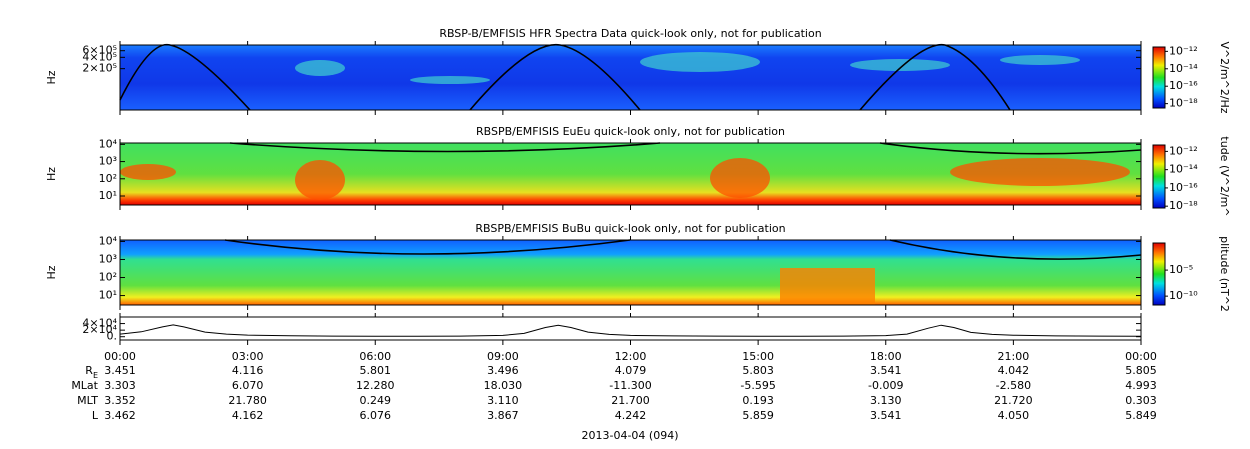 This screenshot has height=449, width=1250. I want to click on ephemeris-row-label-text: L, so click(95, 415).